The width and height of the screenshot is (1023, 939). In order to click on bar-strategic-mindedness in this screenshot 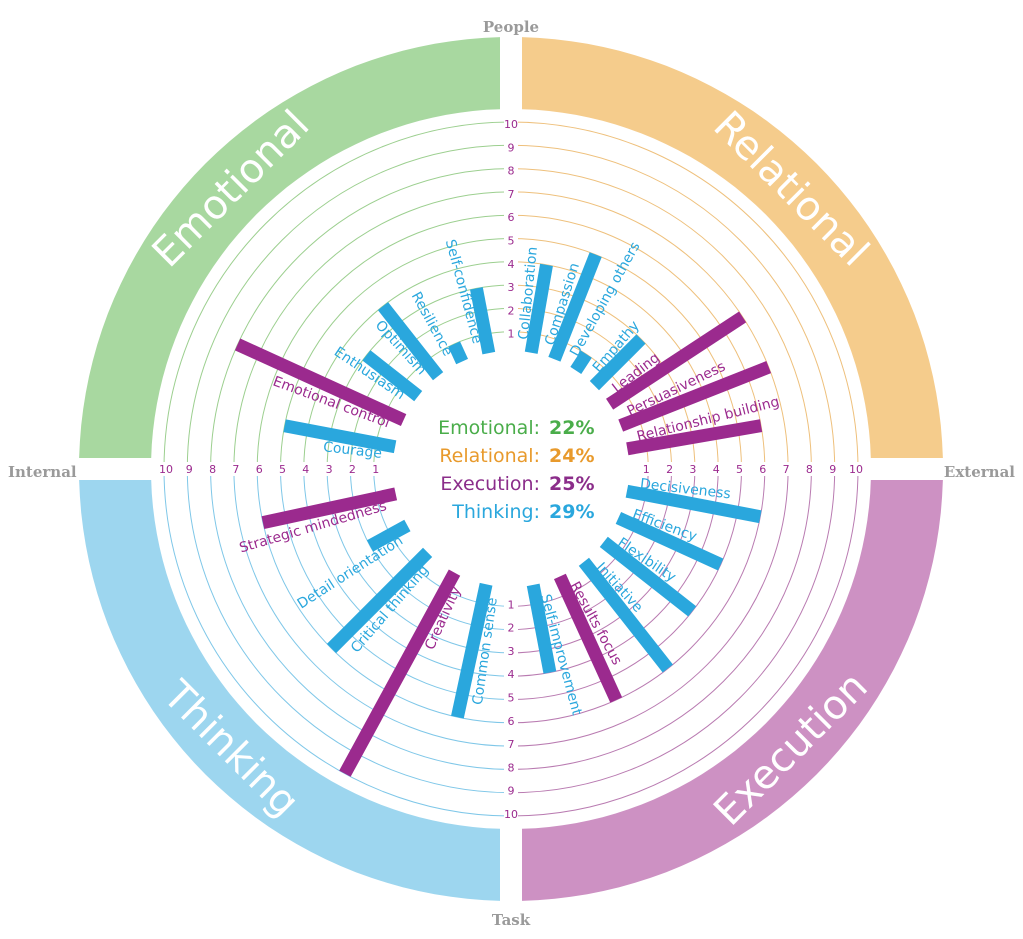, I will do `click(329, 508)`.